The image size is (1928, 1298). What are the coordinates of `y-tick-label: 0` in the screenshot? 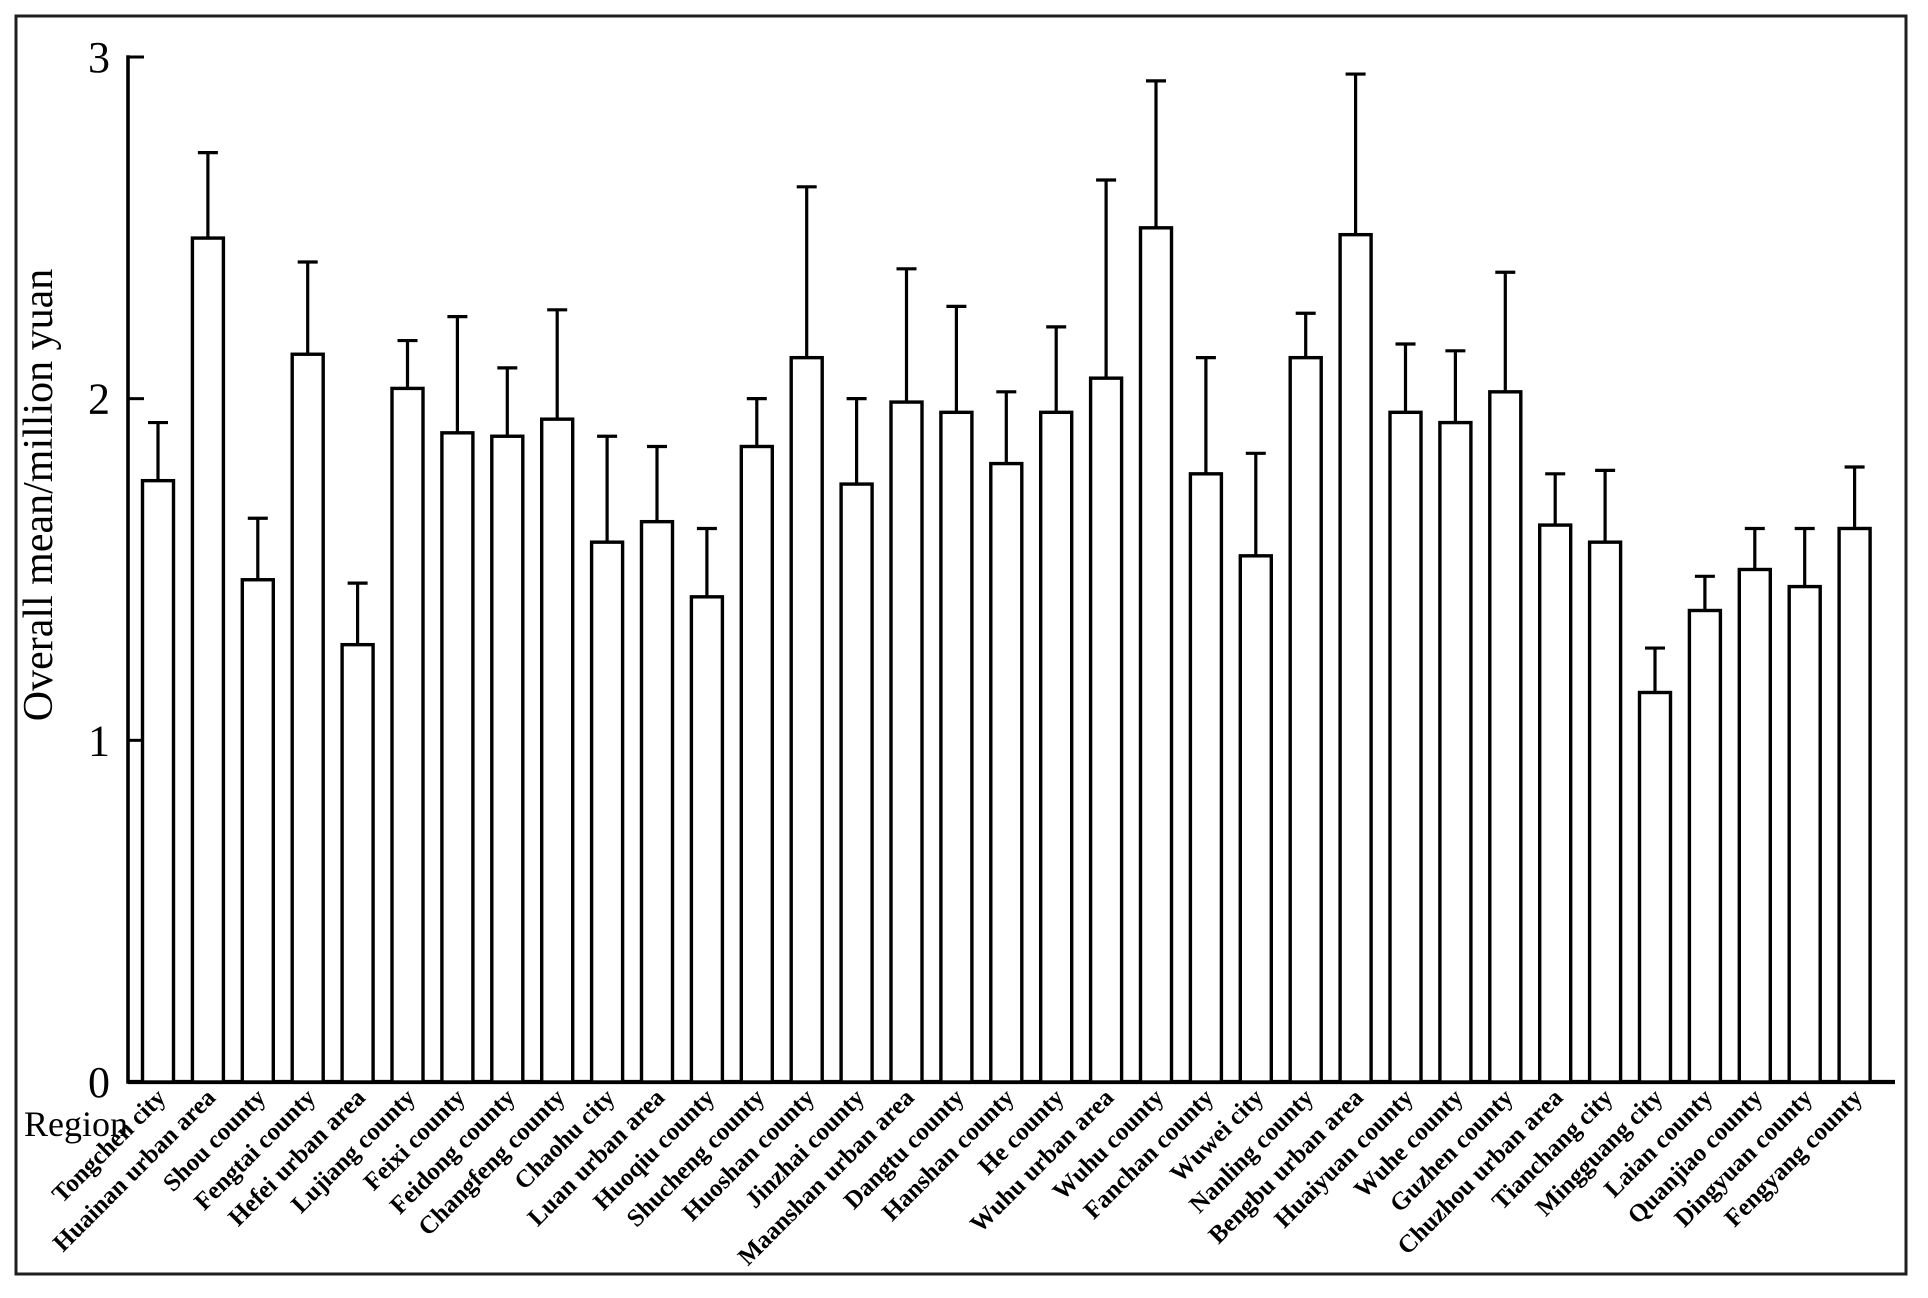 It's located at (99, 1082).